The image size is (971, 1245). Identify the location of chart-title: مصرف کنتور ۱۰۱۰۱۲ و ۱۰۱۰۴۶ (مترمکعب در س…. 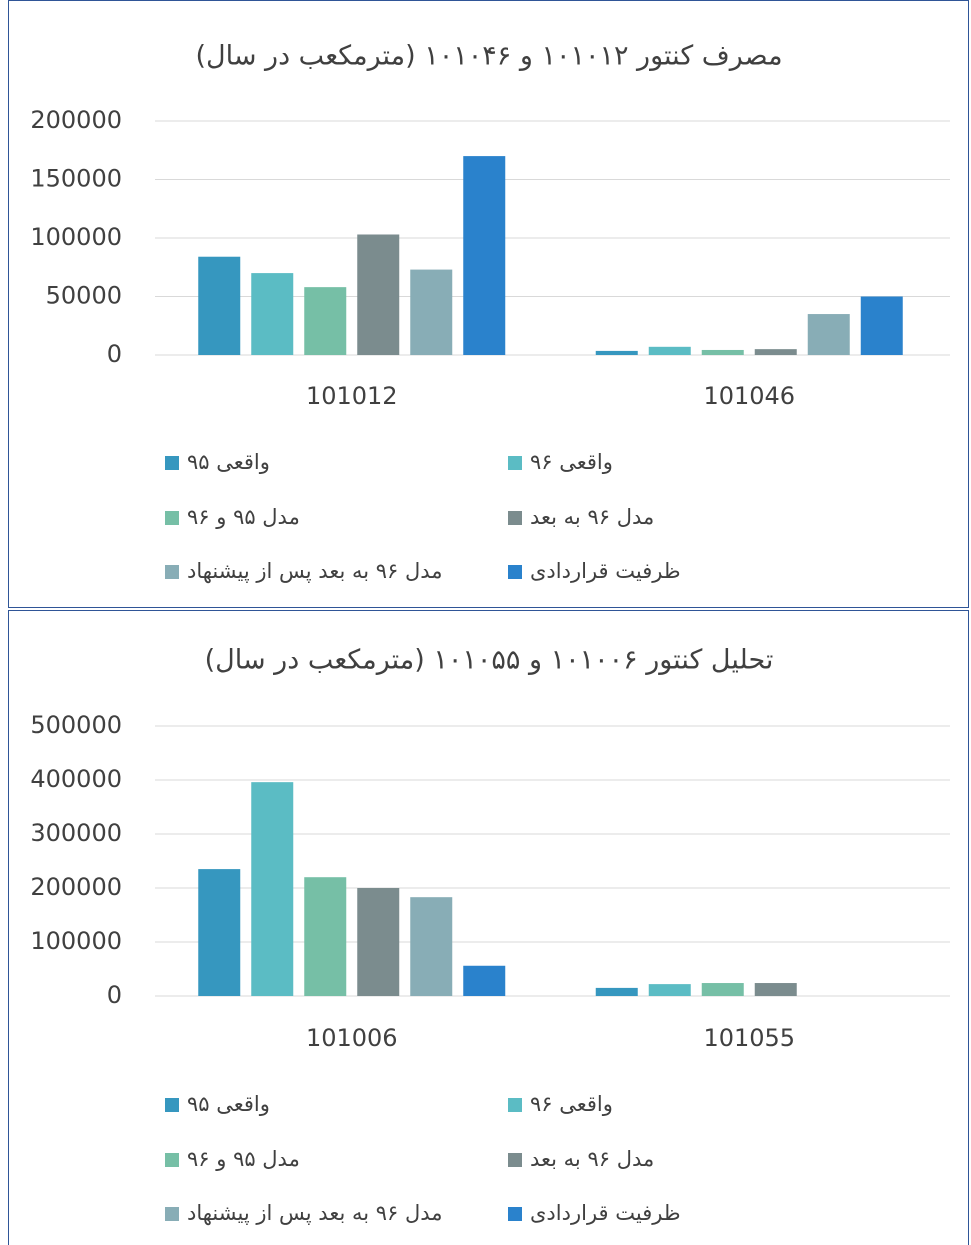
(488, 56).